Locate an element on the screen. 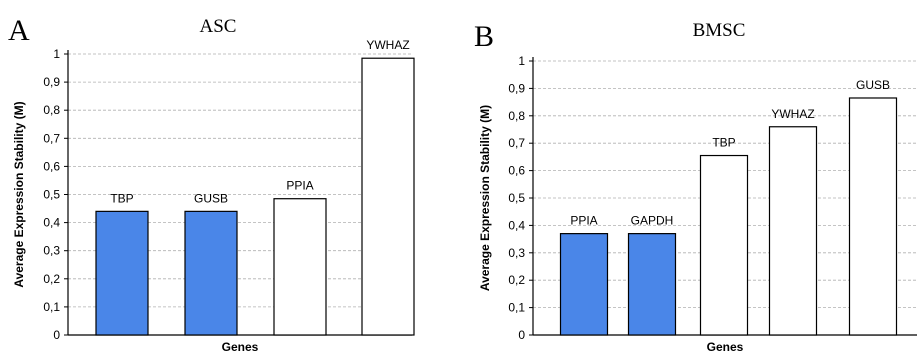 This screenshot has width=921, height=357. chart-title: ASC is located at coordinates (218, 26).